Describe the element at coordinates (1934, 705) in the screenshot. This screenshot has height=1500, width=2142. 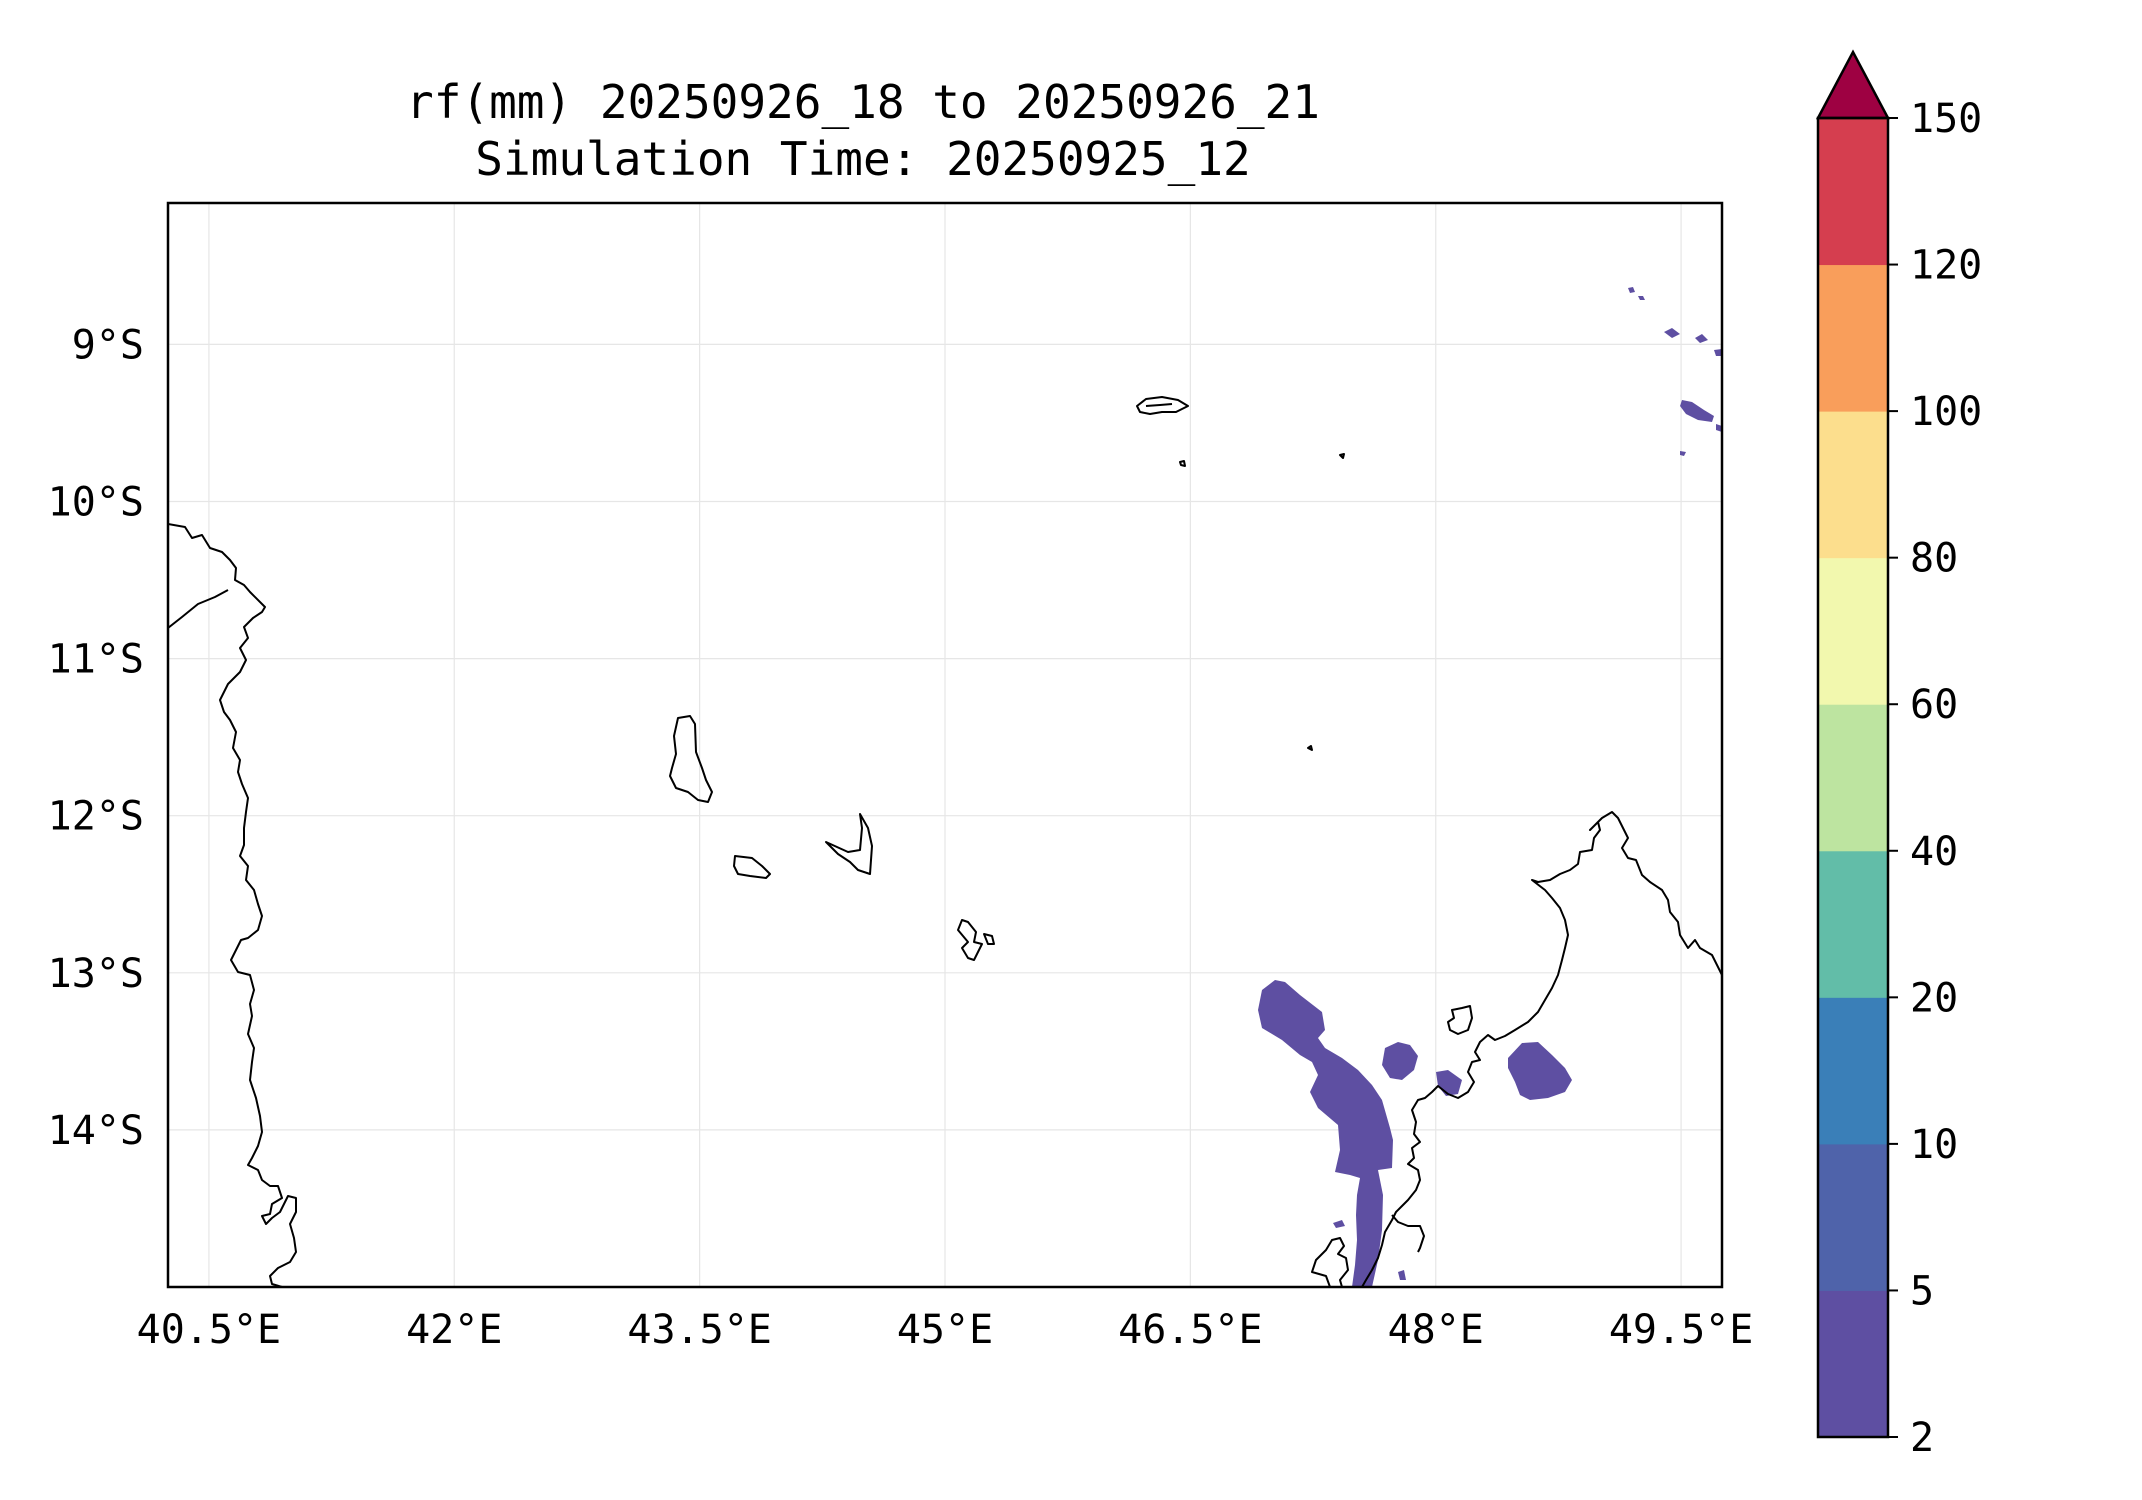
I see `colorbar-tick-label: 60` at that location.